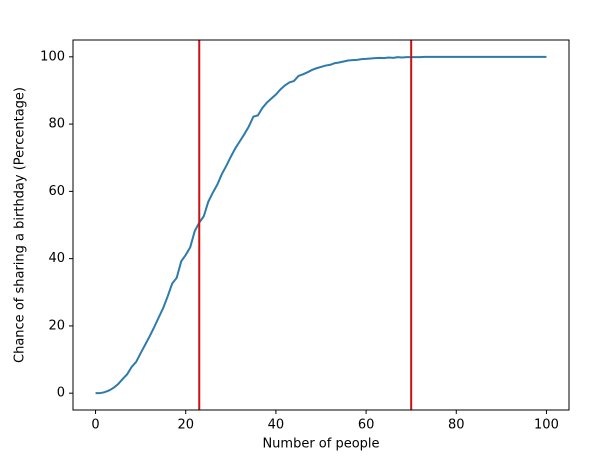  I want to click on x-tick-label: 80, so click(456, 425).